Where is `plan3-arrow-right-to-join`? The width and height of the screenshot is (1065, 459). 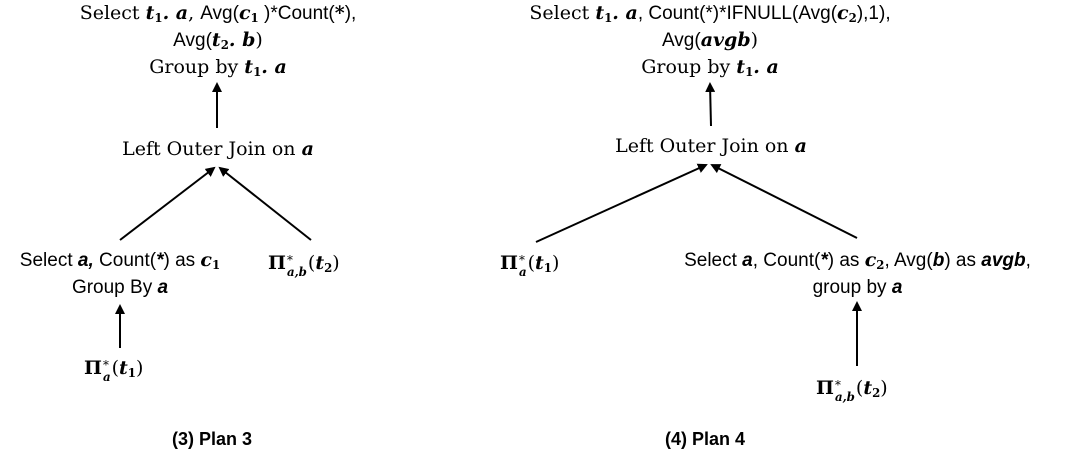
plan3-arrow-right-to-join is located at coordinates (265, 203).